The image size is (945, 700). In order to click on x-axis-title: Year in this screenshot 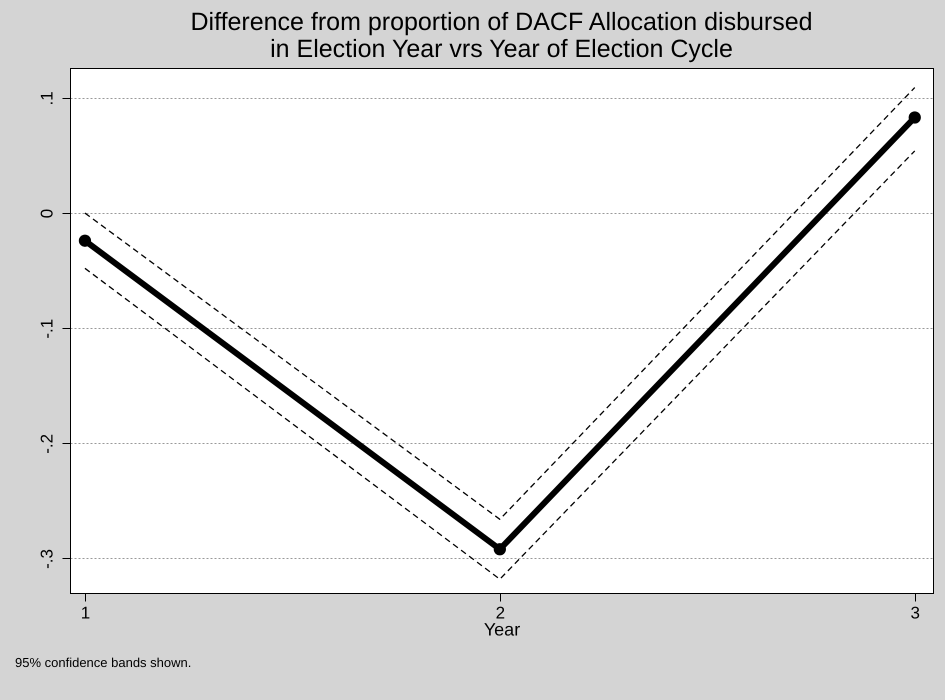, I will do `click(502, 630)`.